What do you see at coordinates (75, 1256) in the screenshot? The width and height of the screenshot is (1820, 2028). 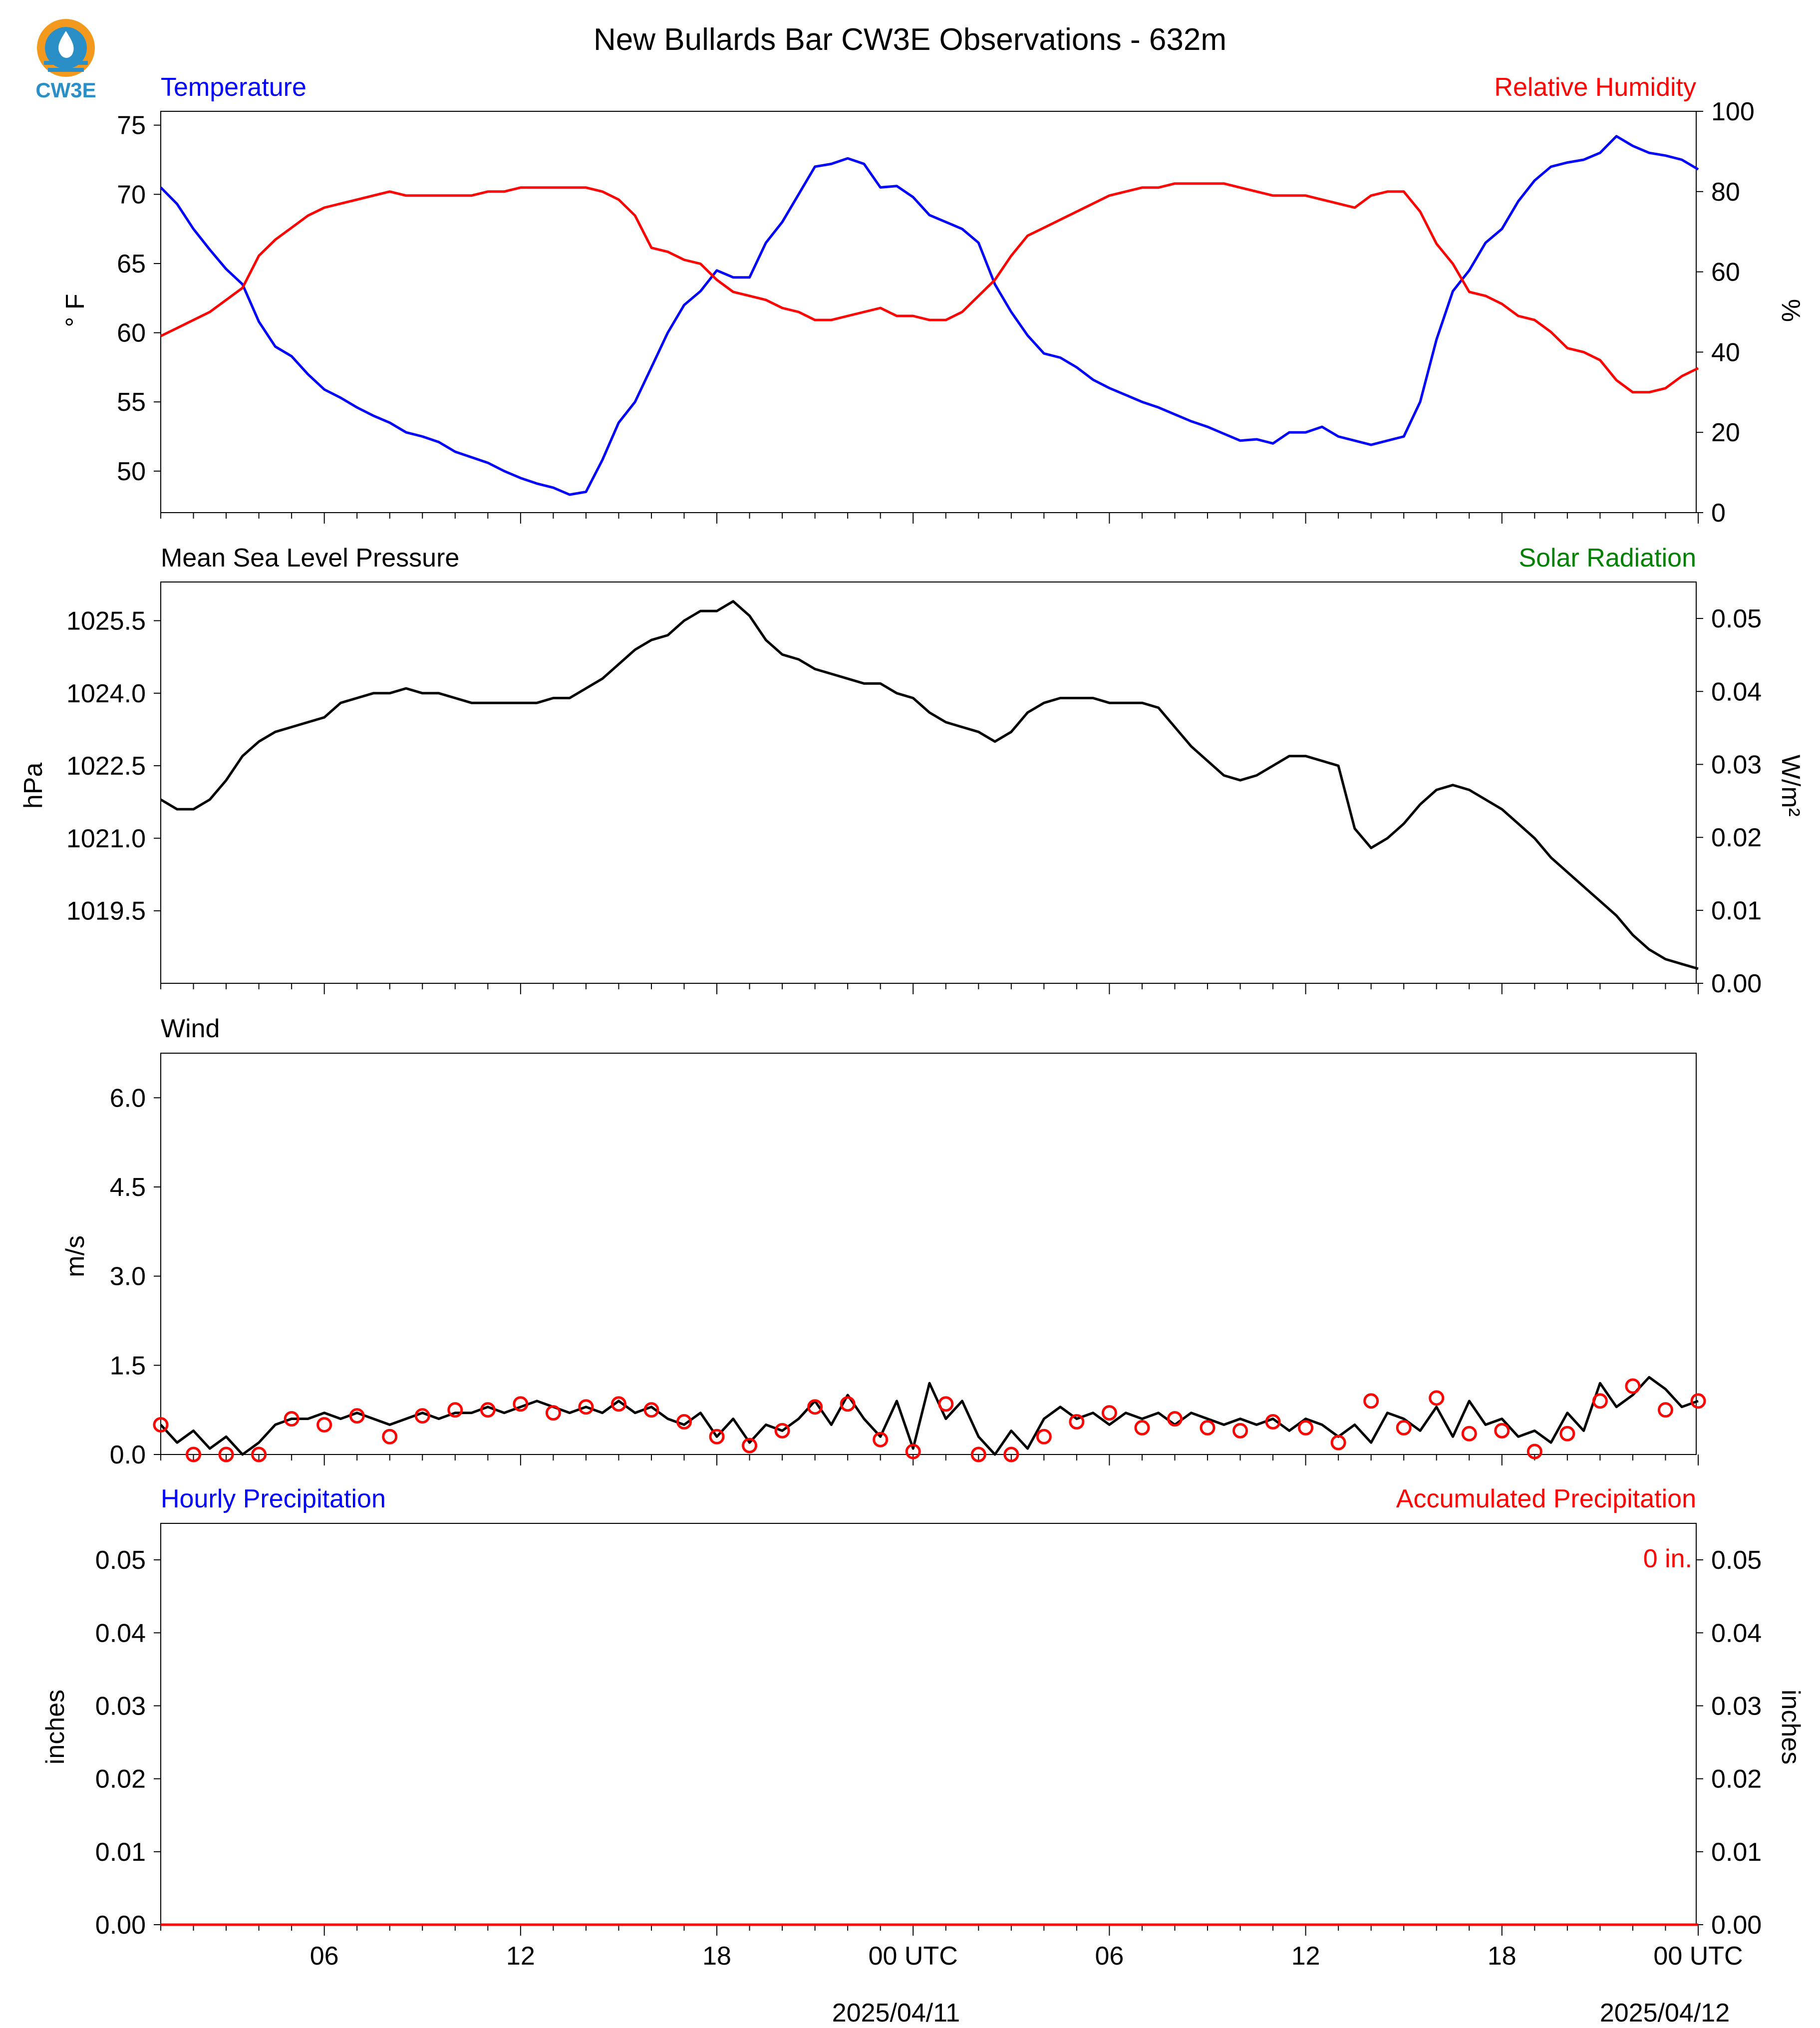 I see `wind-axis-label: m/s` at bounding box center [75, 1256].